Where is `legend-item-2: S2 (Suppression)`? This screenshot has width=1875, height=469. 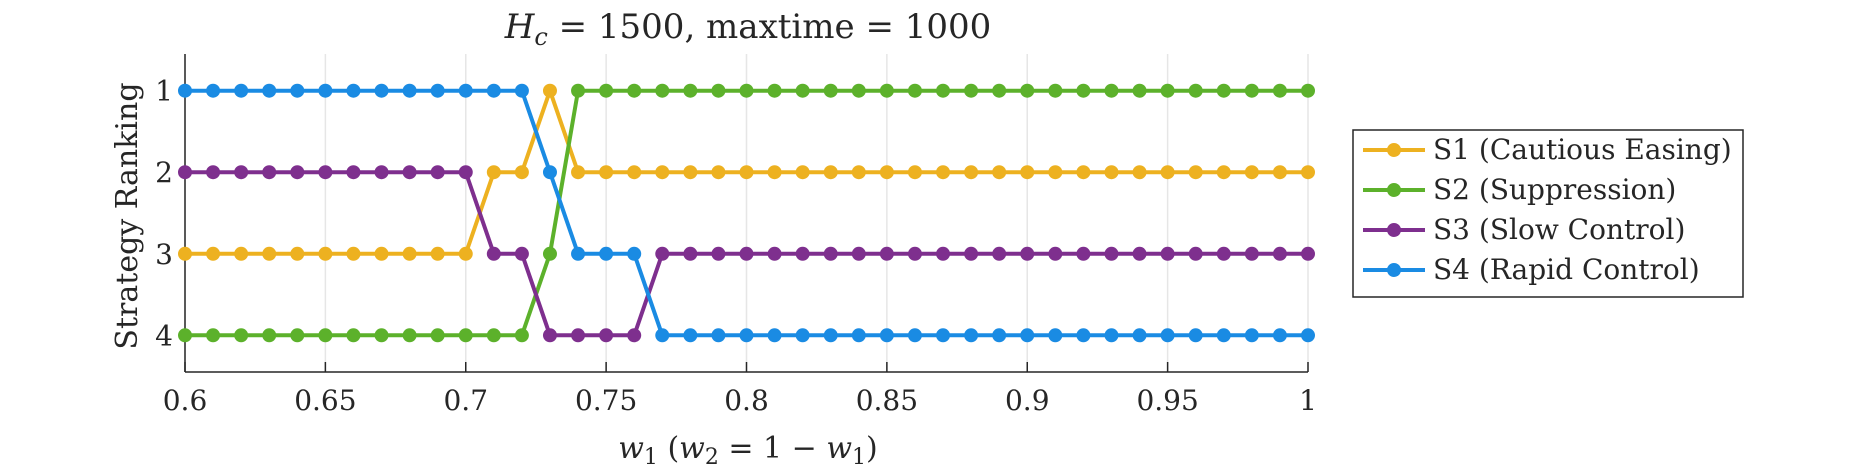 legend-item-2: S2 (Suppression) is located at coordinates (1519, 189).